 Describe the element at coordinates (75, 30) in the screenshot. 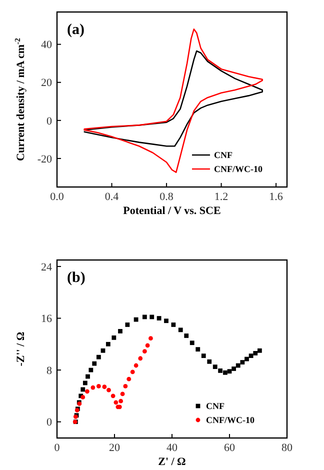

I see `text: (a)` at that location.